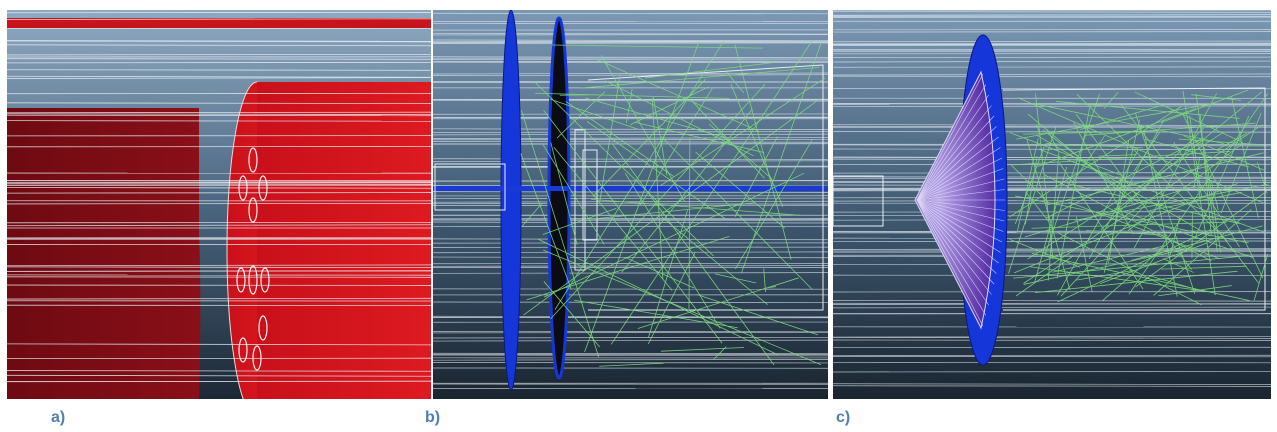 The width and height of the screenshot is (1277, 432). Describe the element at coordinates (630, 188) in the screenshot. I see `blue-axis-line` at that location.